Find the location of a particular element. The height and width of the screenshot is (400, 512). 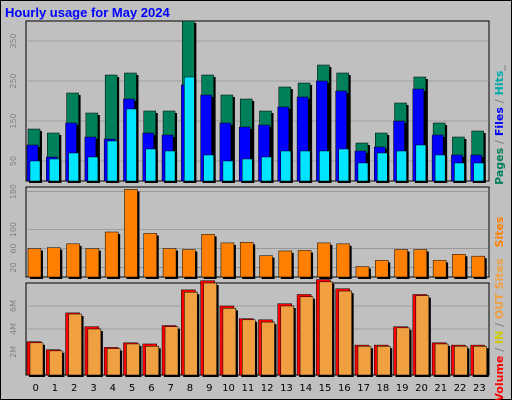

hour-tick-label: 1 is located at coordinates (55, 388).